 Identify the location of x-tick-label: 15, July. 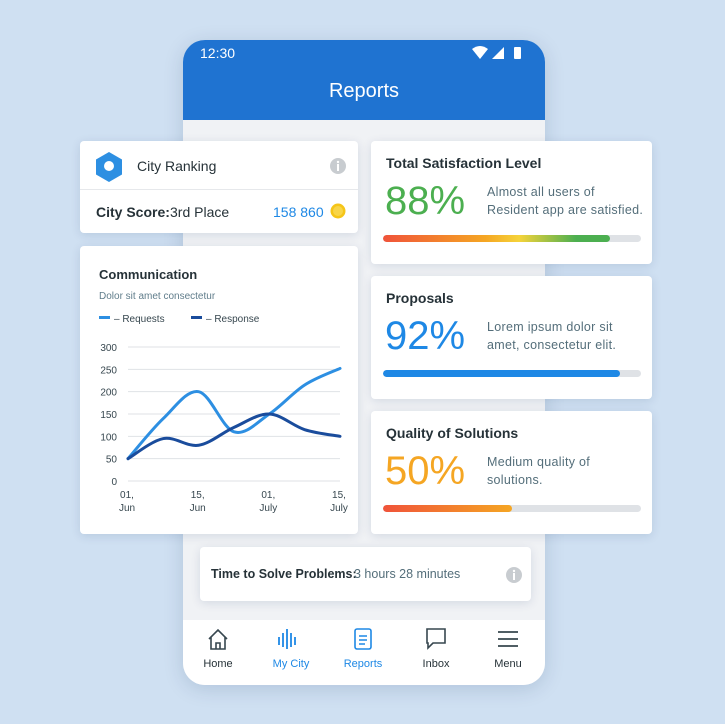
(339, 502).